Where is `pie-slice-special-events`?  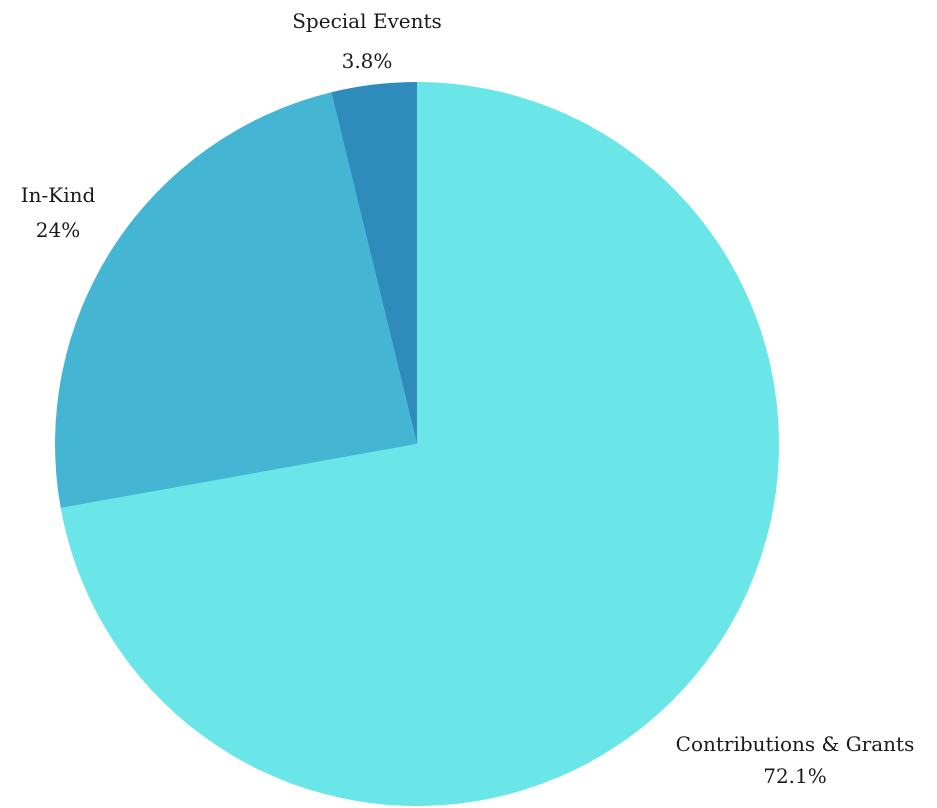
pie-slice-special-events is located at coordinates (374, 263).